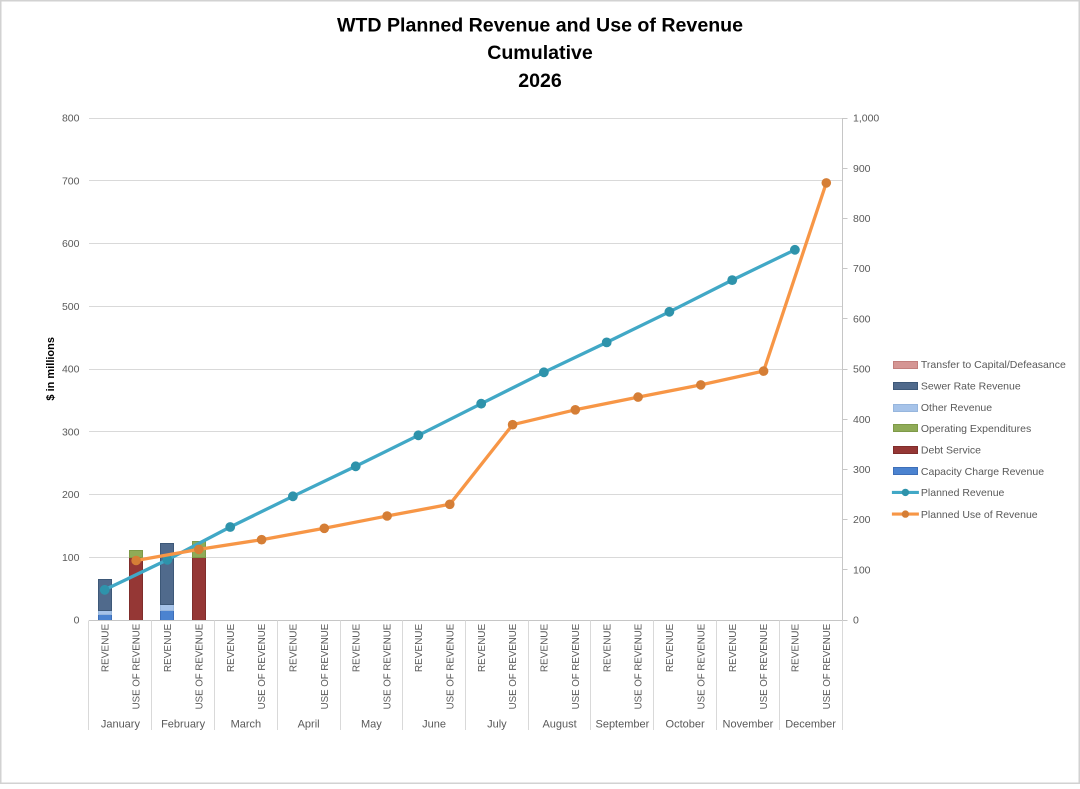 Image resolution: width=1080 pixels, height=789 pixels. What do you see at coordinates (371, 725) in the screenshot?
I see `svg-text: May` at bounding box center [371, 725].